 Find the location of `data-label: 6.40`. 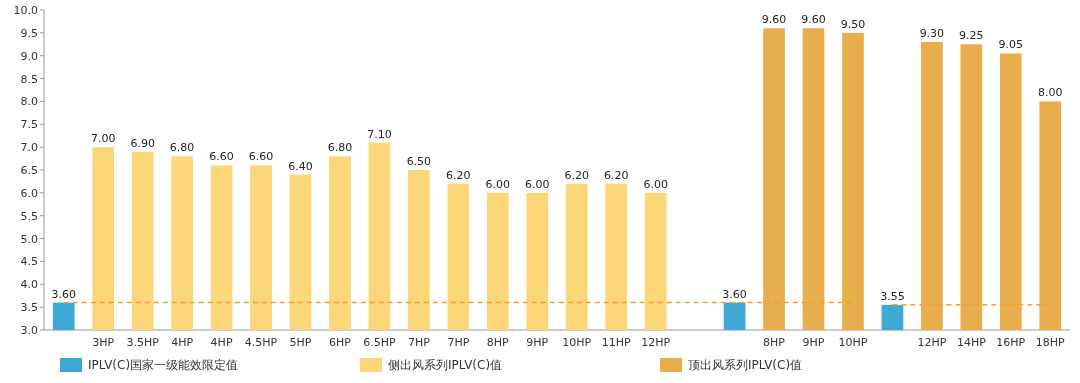

data-label: 6.40 is located at coordinates (300, 166).